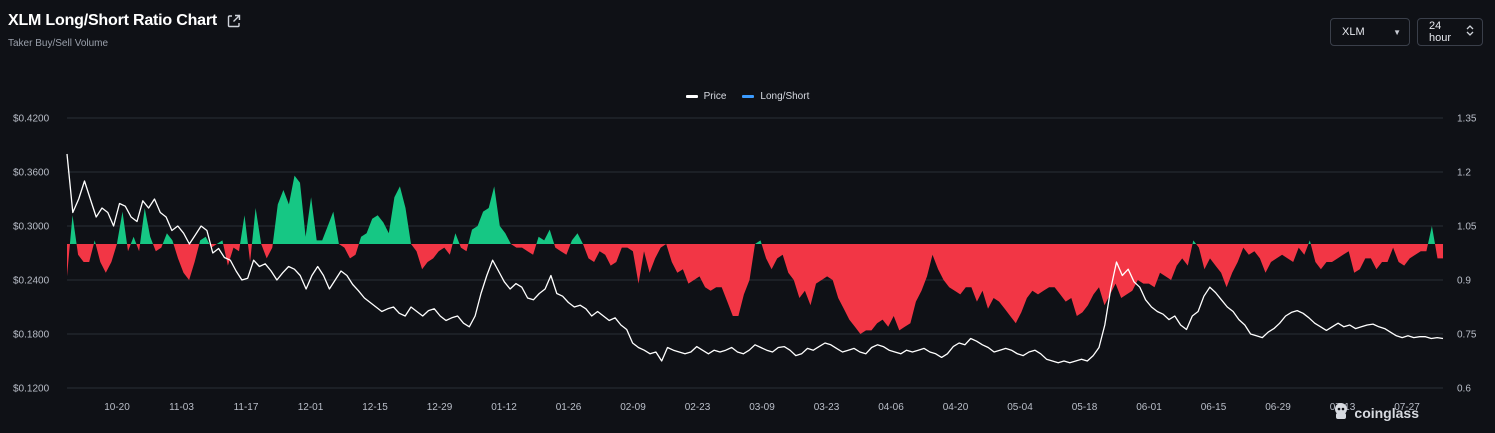  Describe the element at coordinates (1440, 32) in the screenshot. I see `interval-select-value: 24 hour` at that location.